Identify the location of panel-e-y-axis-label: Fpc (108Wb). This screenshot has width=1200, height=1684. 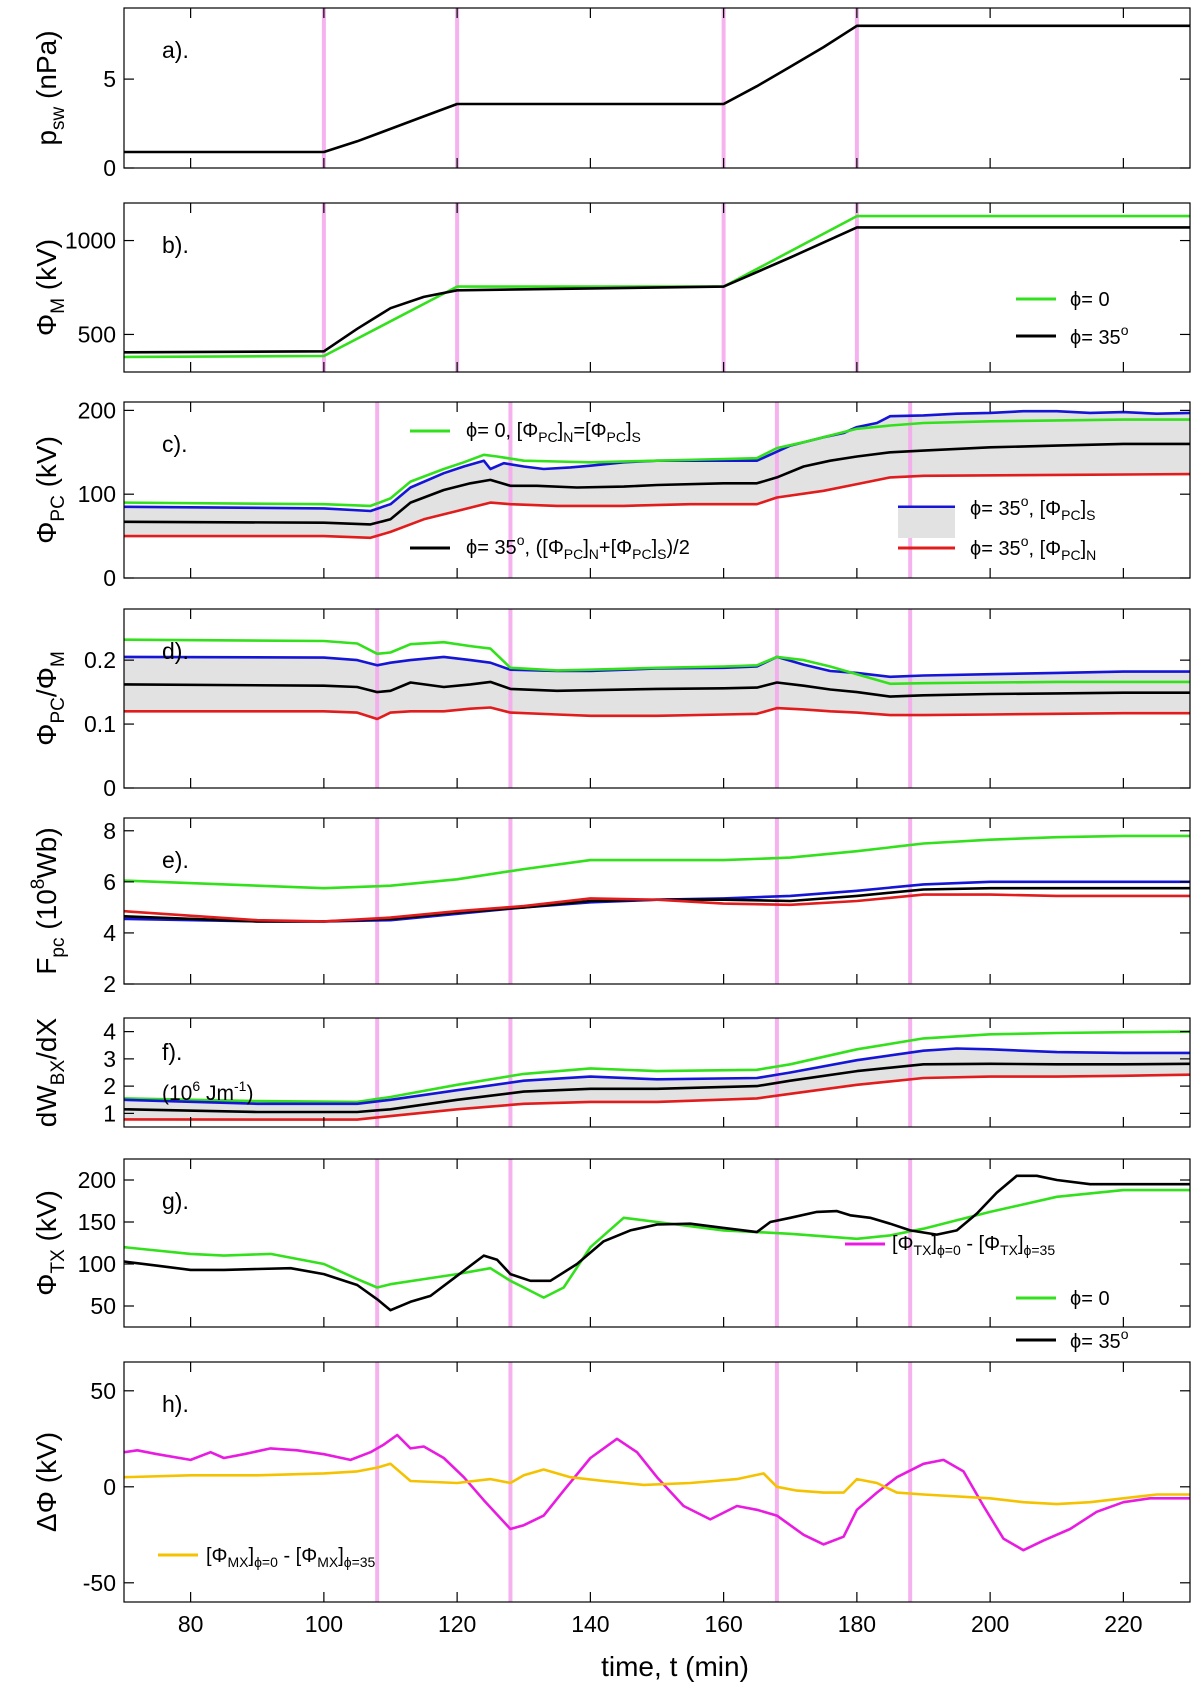
(48, 900).